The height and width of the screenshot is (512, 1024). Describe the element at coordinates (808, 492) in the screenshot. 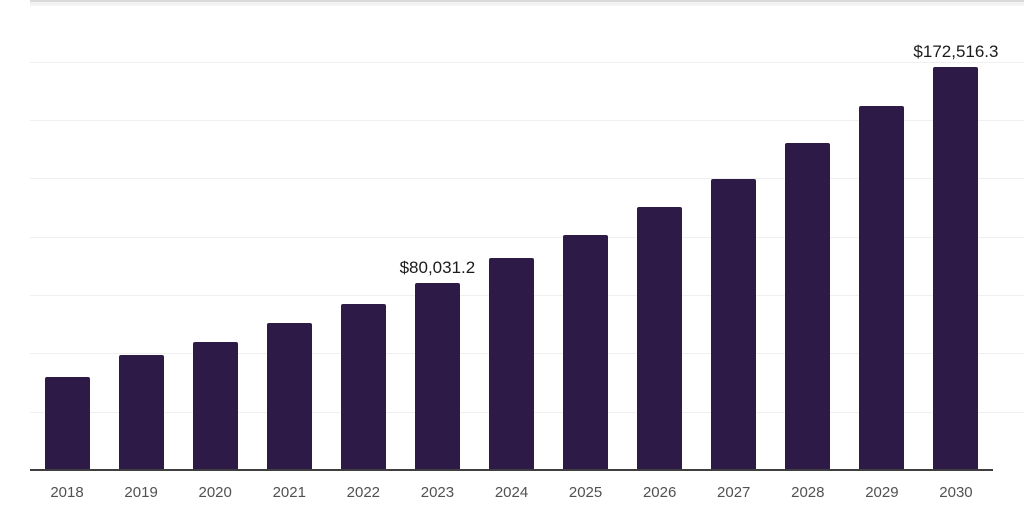

I see `x-tick-label-2028: 2028` at that location.